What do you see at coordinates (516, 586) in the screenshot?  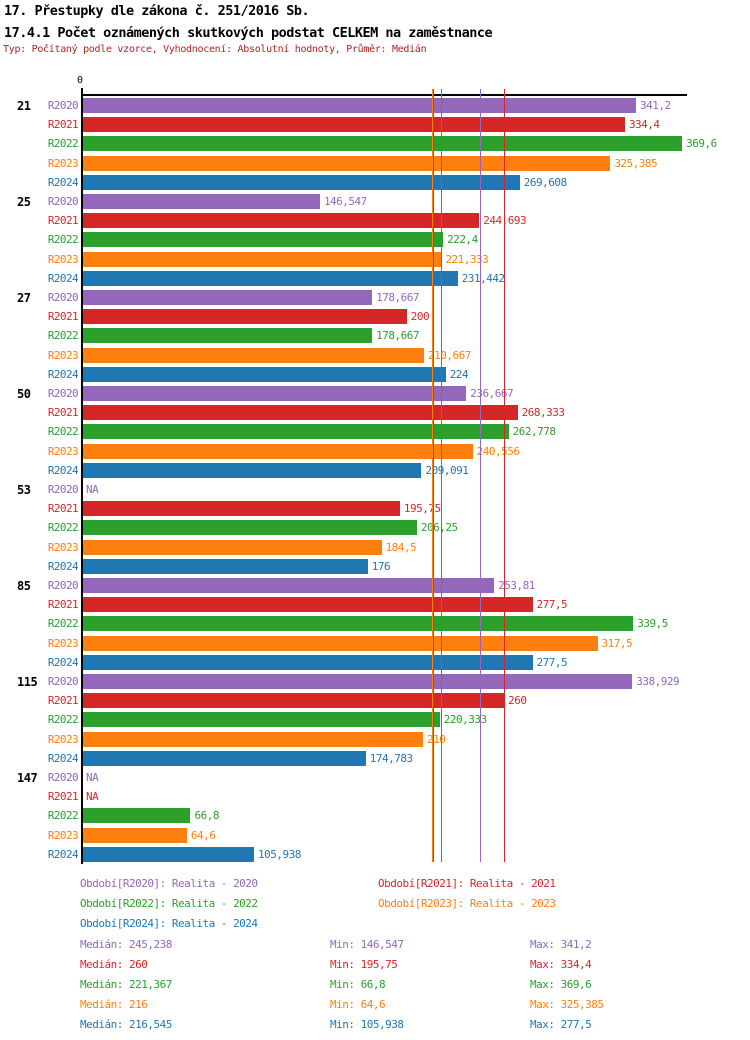 I see `value-label: 253,81` at bounding box center [516, 586].